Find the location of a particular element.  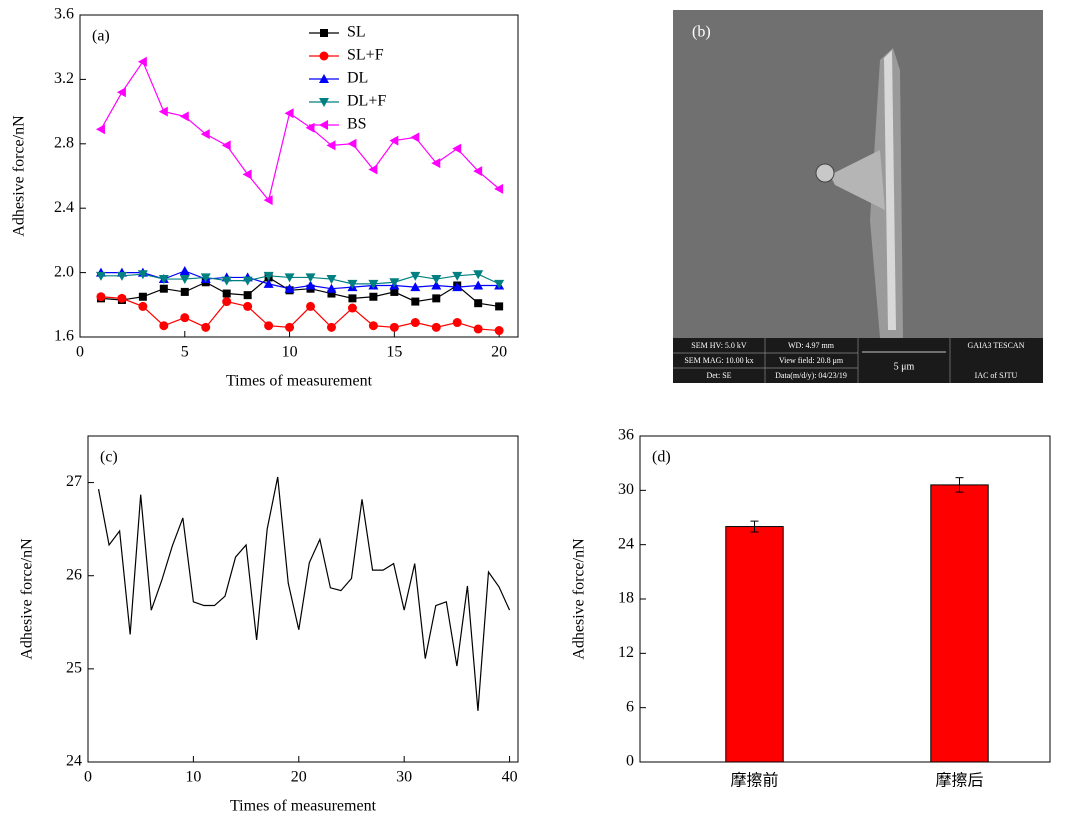

x-tick-label: 15 is located at coordinates (394, 352).